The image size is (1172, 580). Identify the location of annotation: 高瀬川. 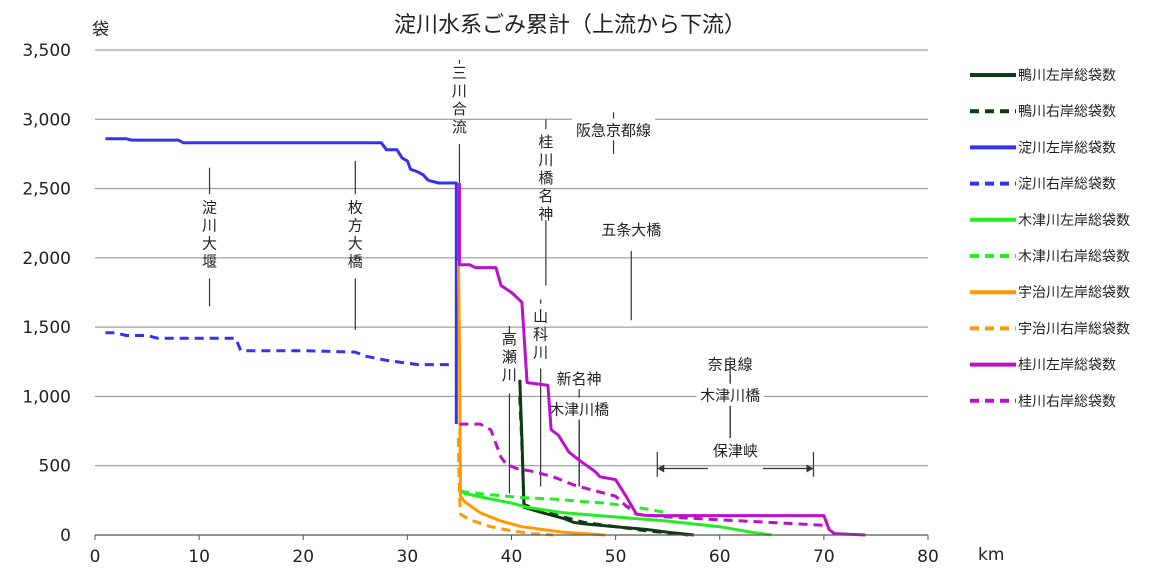
(509, 409).